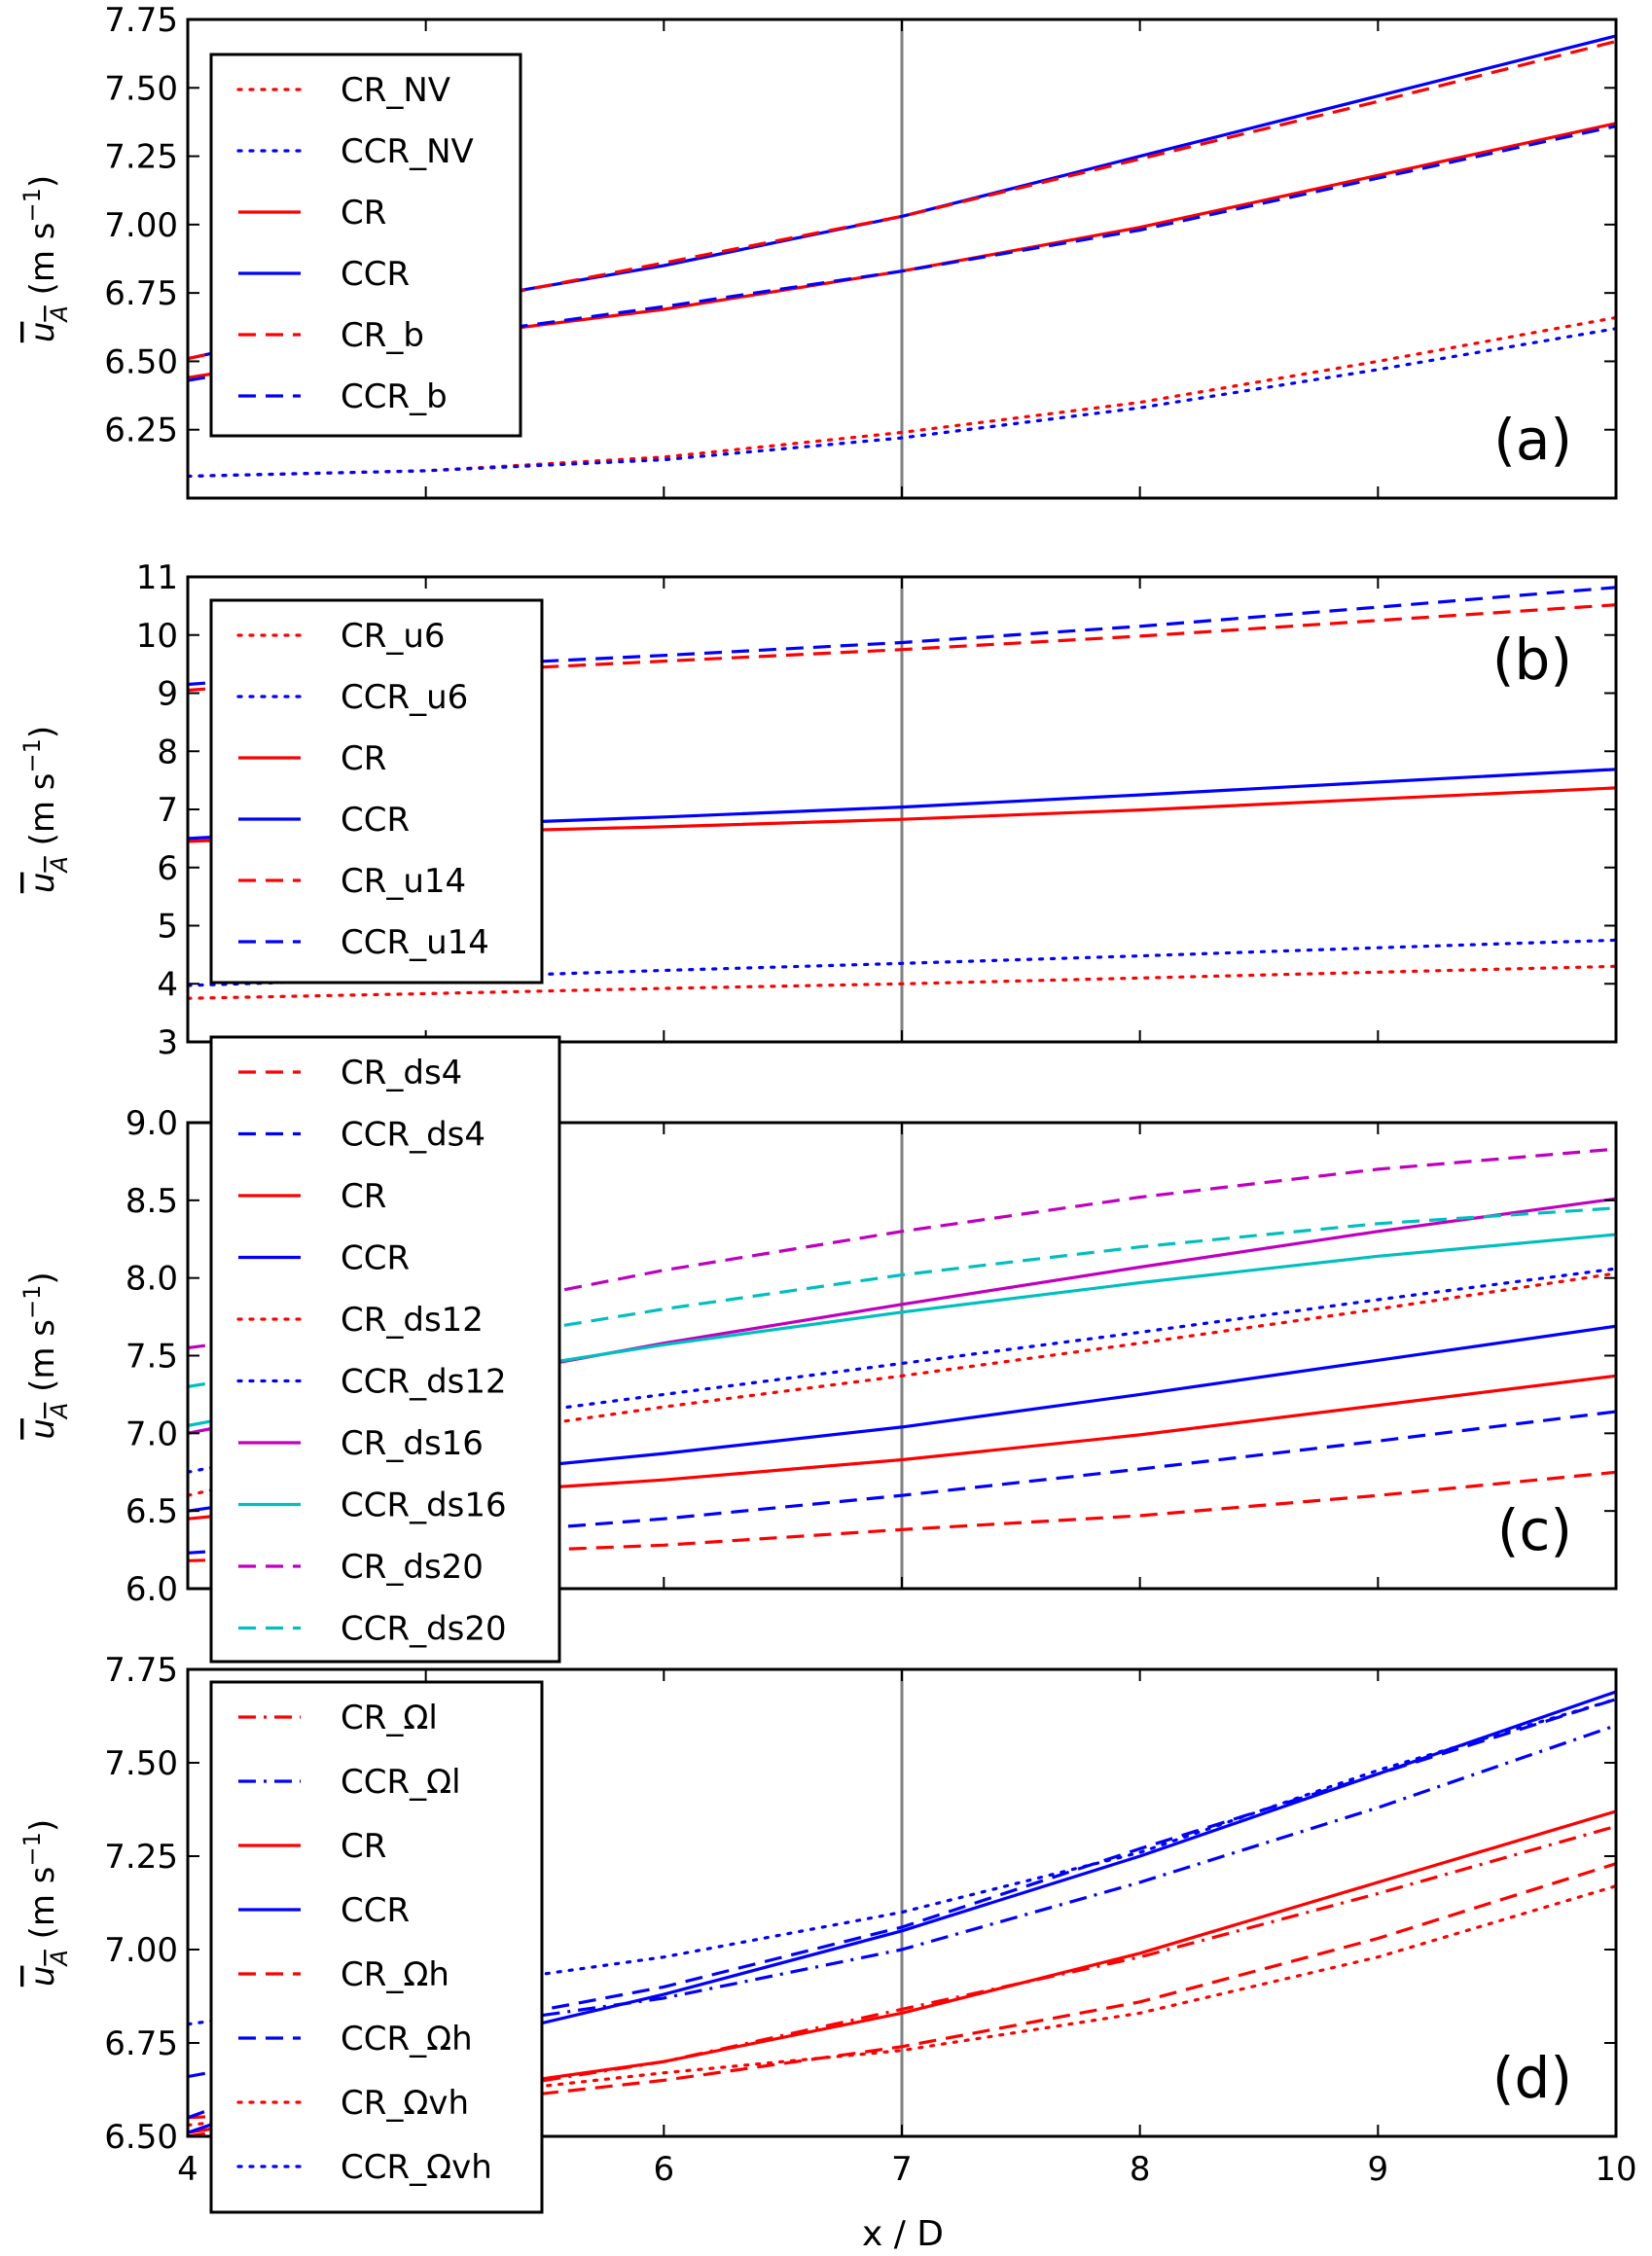 This screenshot has width=1652, height=2256. I want to click on y-tick-label: 6.0, so click(152, 1589).